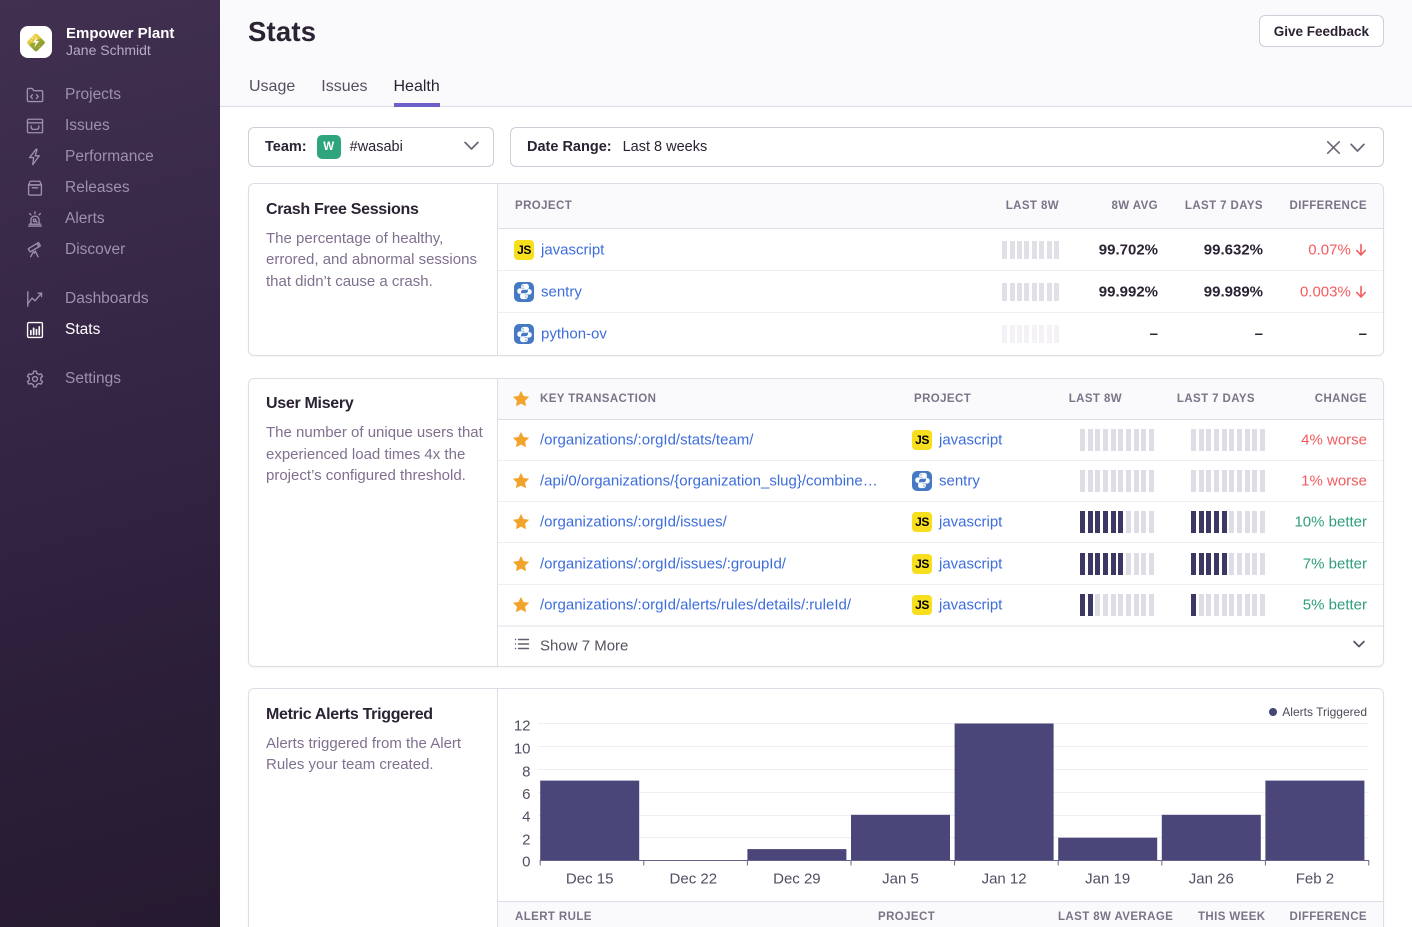  I want to click on svg-text: Feb 2, so click(1315, 879).